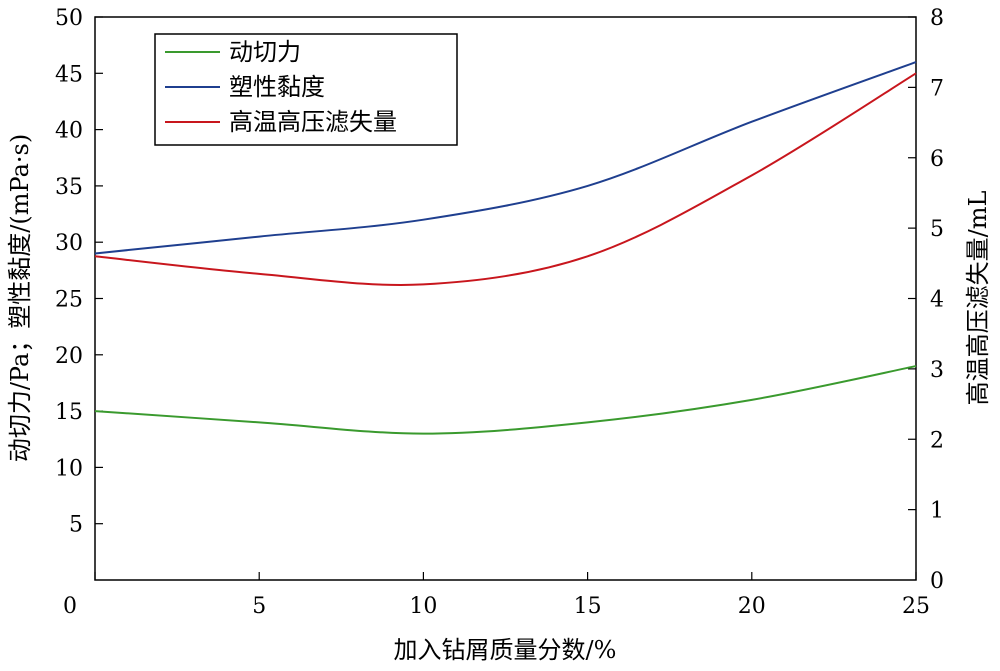 The height and width of the screenshot is (671, 1000). What do you see at coordinates (423, 606) in the screenshot?
I see `x-tick-label: 10` at bounding box center [423, 606].